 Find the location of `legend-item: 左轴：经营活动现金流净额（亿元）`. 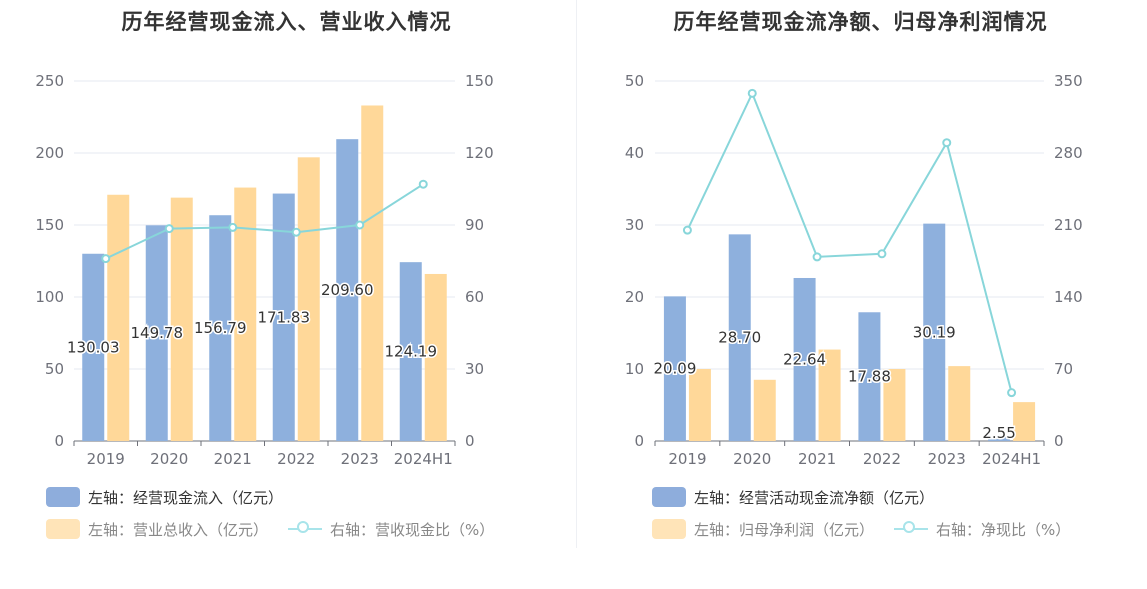

legend-item: 左轴：经营活动现金流净额（亿元） is located at coordinates (793, 497).